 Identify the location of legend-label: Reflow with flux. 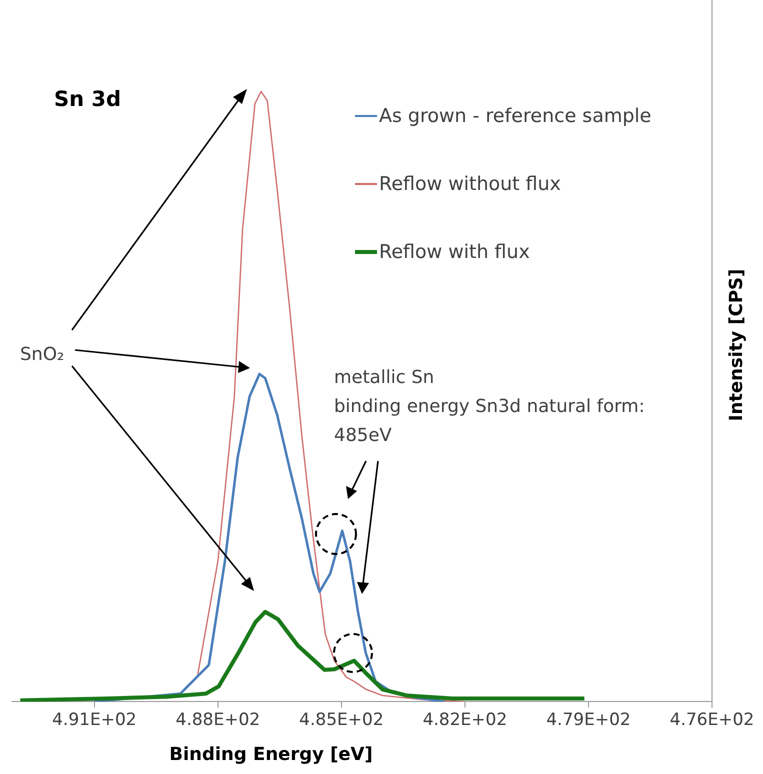
(454, 252).